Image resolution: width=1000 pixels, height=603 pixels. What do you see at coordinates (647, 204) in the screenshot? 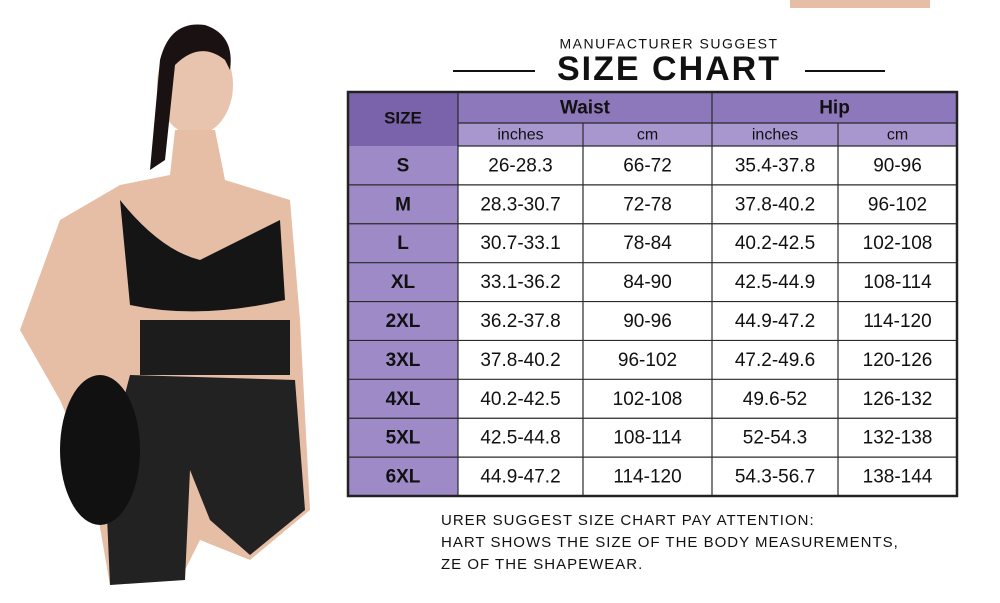
I see `measurement: 72-78` at bounding box center [647, 204].